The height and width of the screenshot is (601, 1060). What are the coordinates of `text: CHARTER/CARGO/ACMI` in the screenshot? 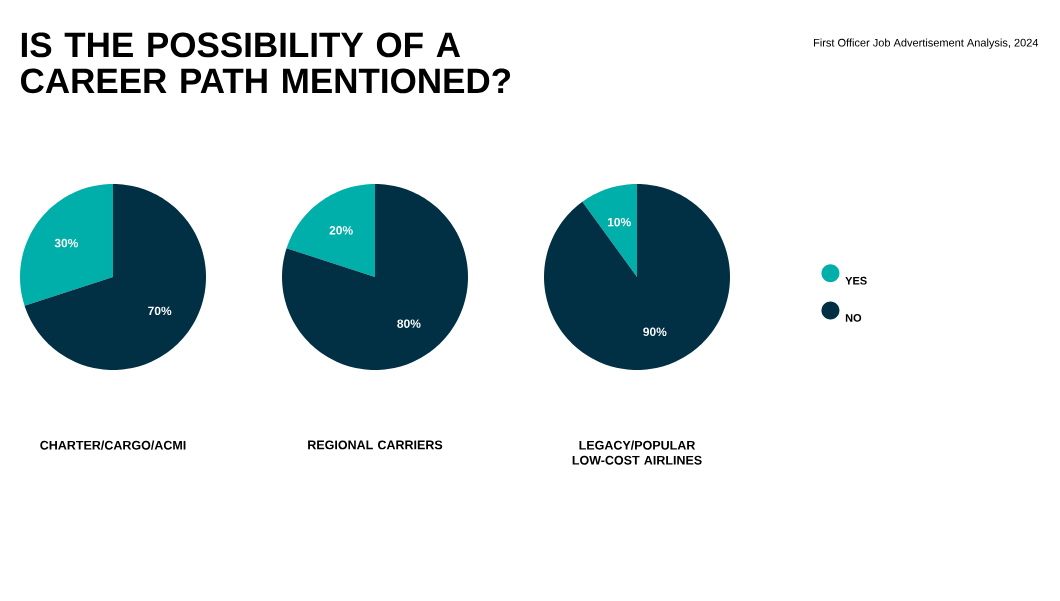 It's located at (113, 445).